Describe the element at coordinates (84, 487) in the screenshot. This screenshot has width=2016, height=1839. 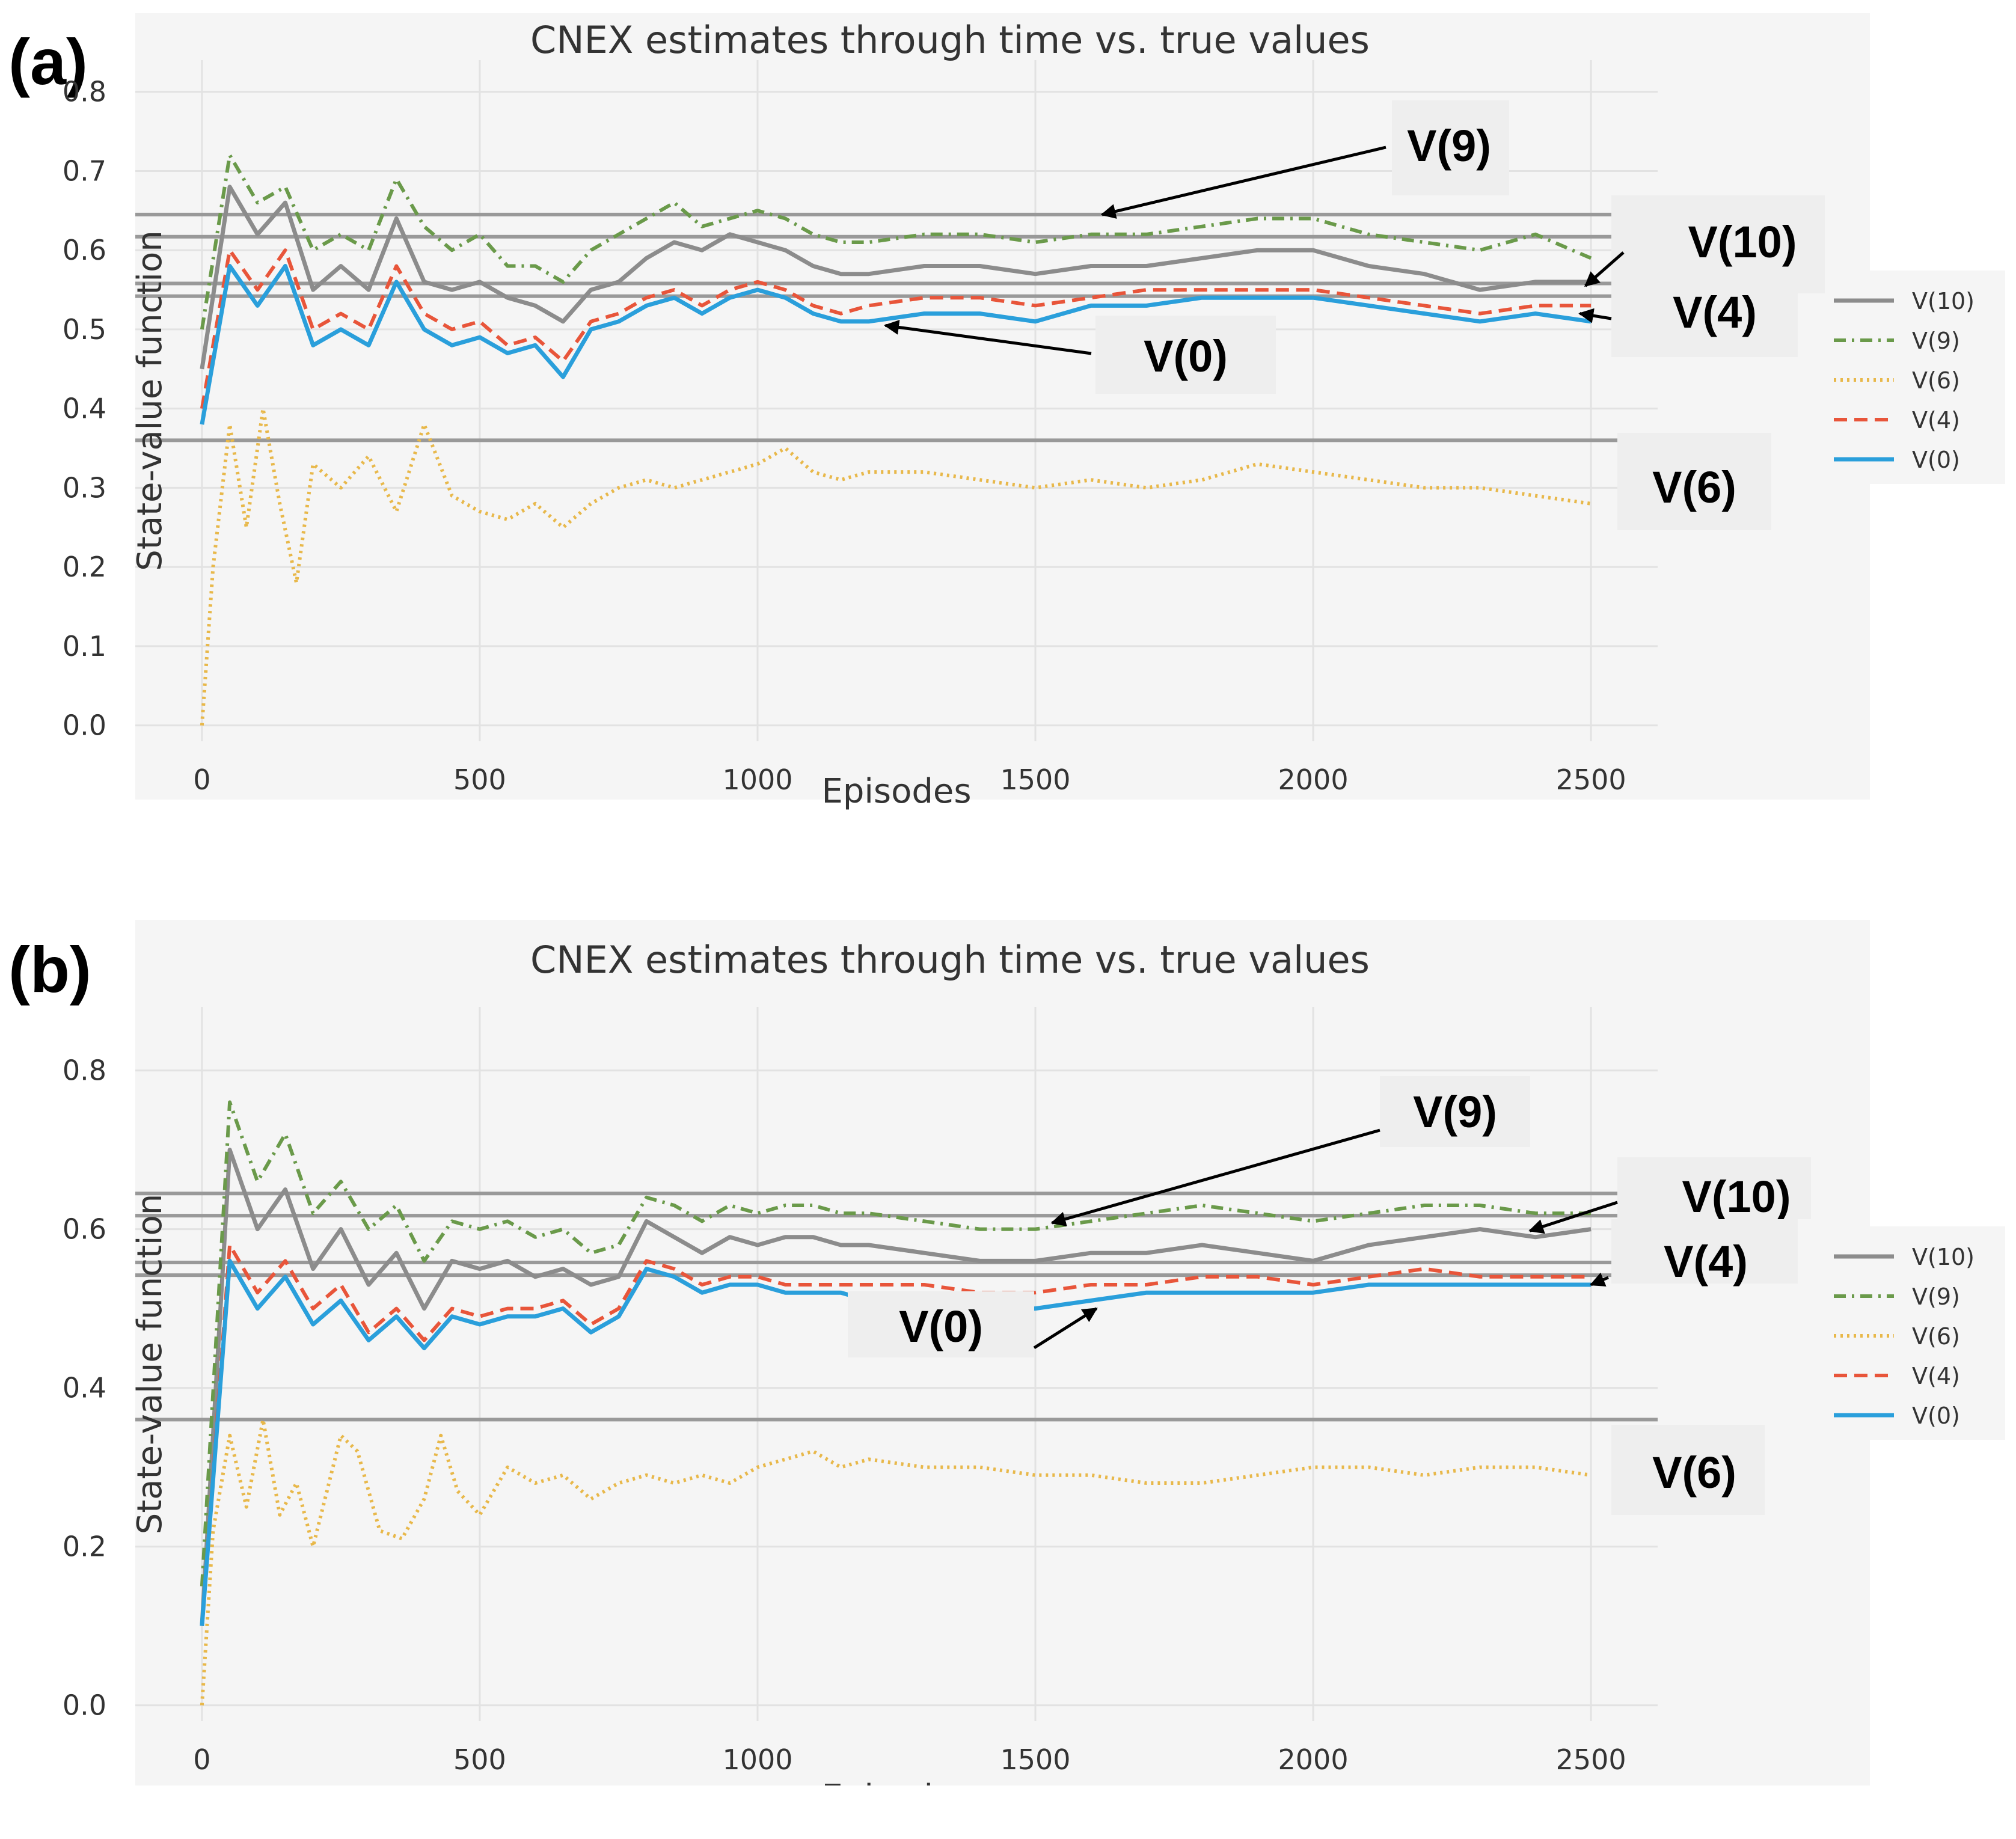
I see `y-tick-label: 0.3` at that location.